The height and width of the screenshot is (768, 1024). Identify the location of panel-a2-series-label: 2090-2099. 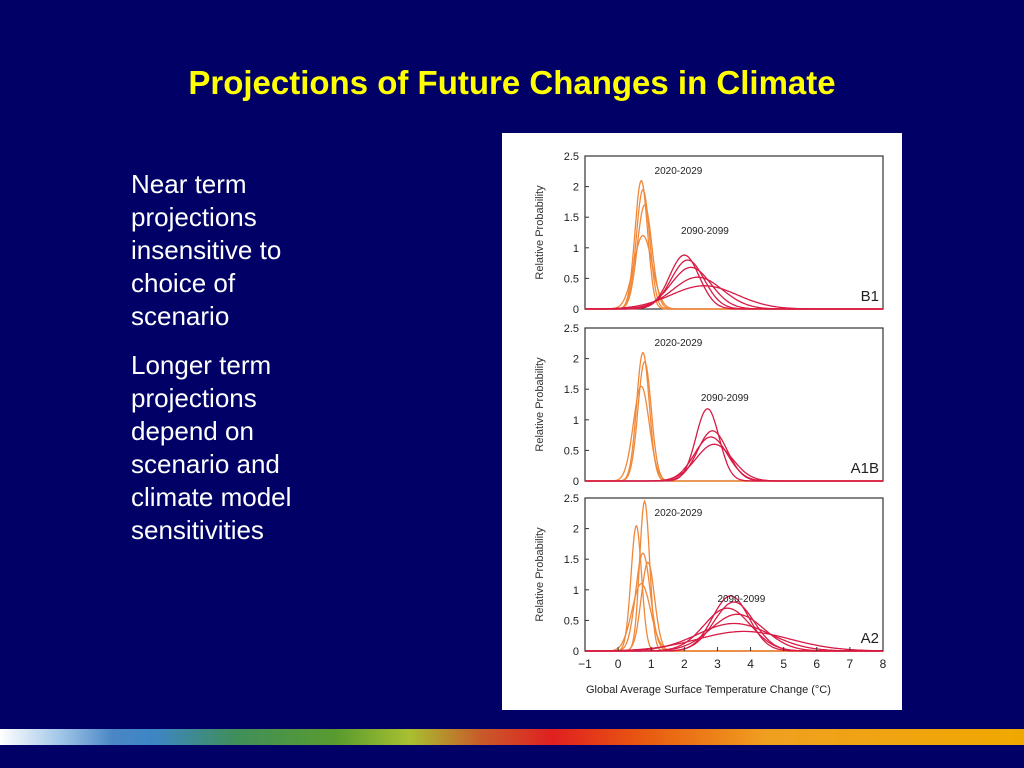
(741, 599).